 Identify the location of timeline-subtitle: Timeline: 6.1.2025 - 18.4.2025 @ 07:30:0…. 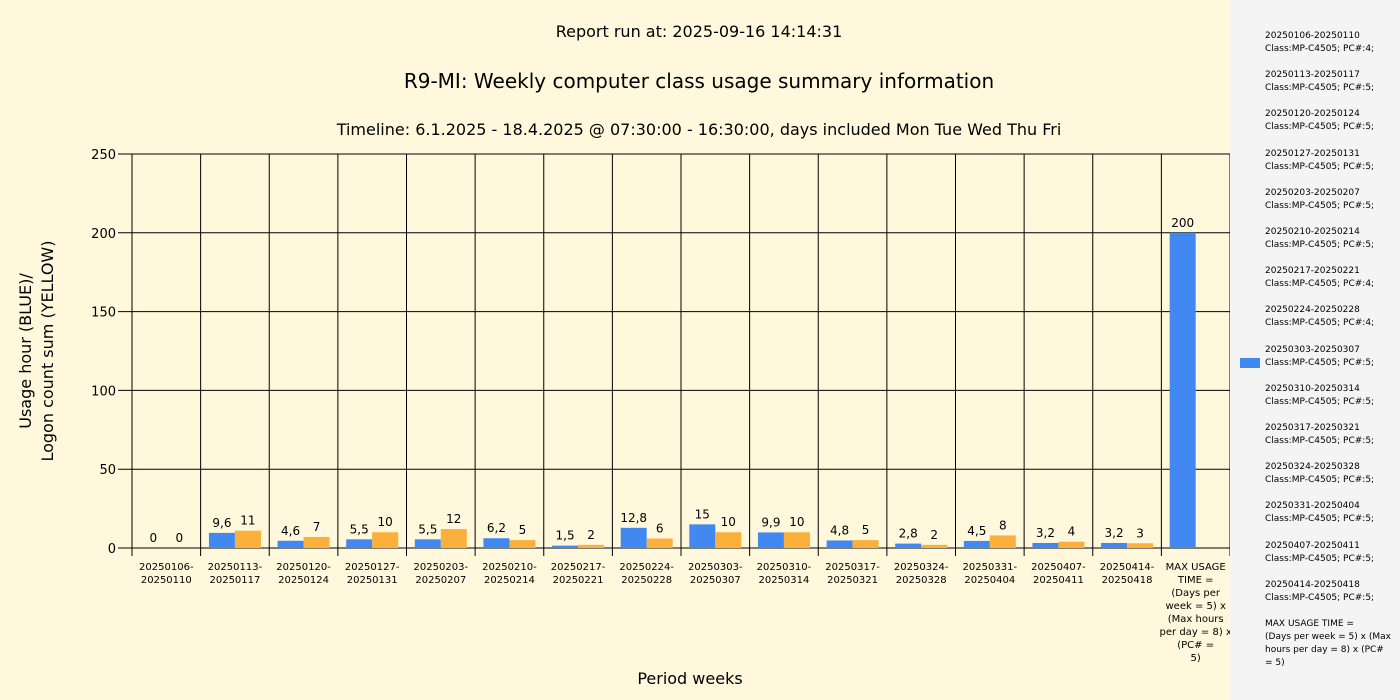
(699, 129).